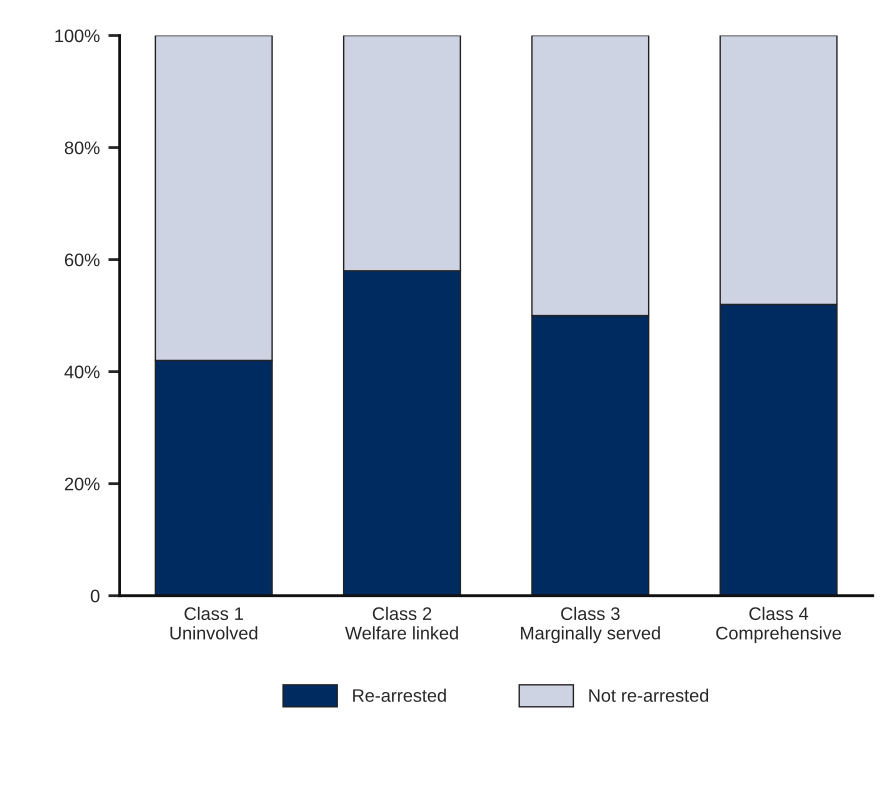 This screenshot has width=886, height=789. I want to click on x-tick-label: Class 3 Marginally served, so click(590, 625).